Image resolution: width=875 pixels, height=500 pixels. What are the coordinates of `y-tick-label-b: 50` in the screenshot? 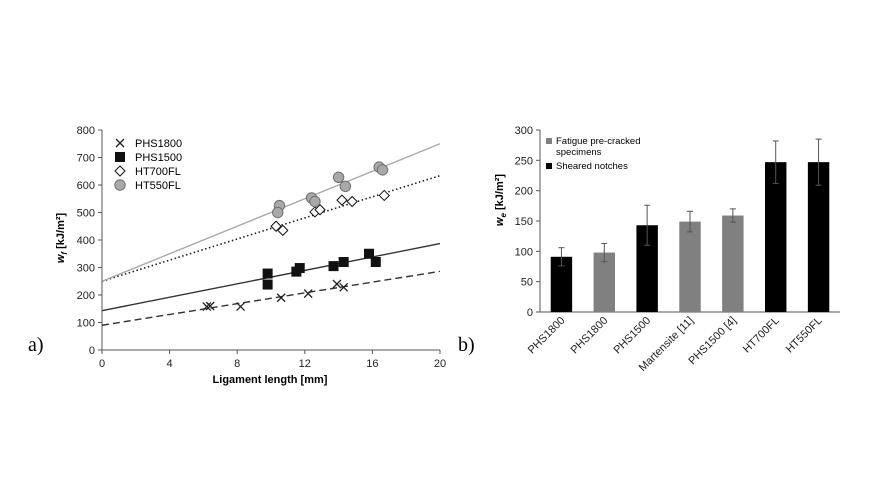 It's located at (527, 283).